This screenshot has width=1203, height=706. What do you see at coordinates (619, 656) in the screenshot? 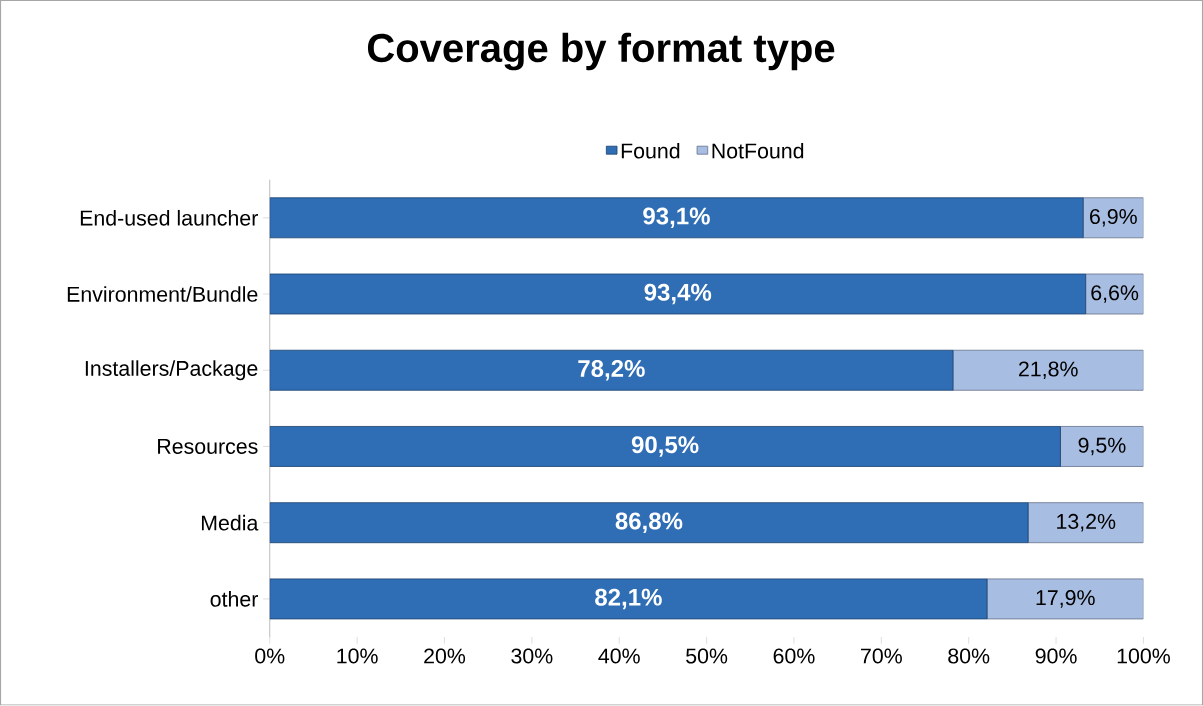
I see `x-tick-label: 40%` at bounding box center [619, 656].